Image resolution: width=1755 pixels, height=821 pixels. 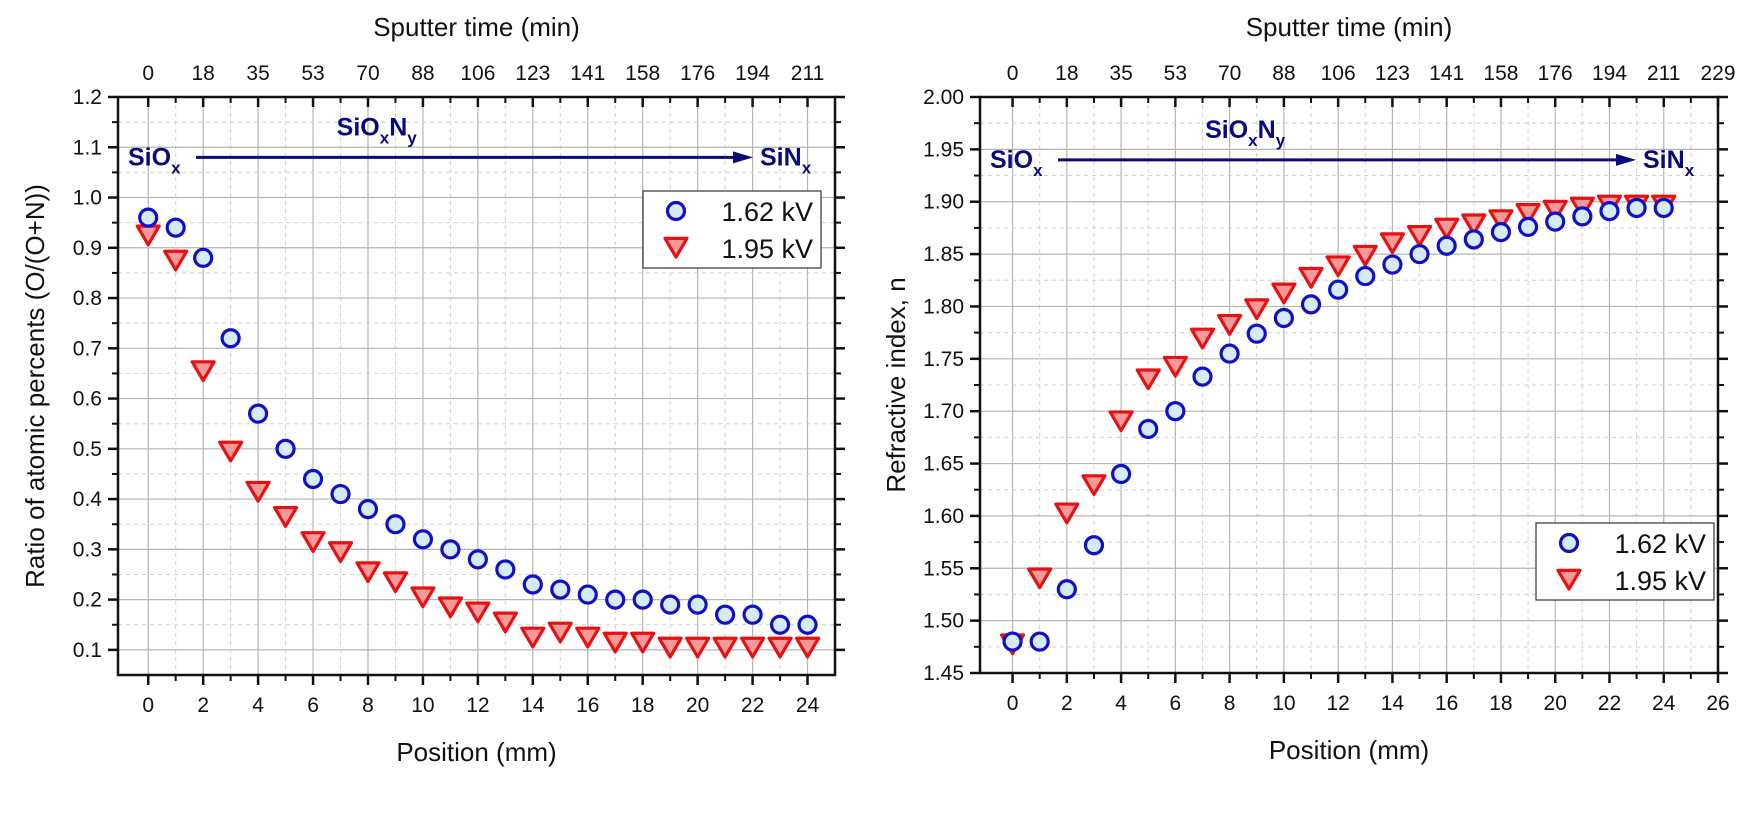 I want to click on x-tick-label: 12, so click(x=1337, y=703).